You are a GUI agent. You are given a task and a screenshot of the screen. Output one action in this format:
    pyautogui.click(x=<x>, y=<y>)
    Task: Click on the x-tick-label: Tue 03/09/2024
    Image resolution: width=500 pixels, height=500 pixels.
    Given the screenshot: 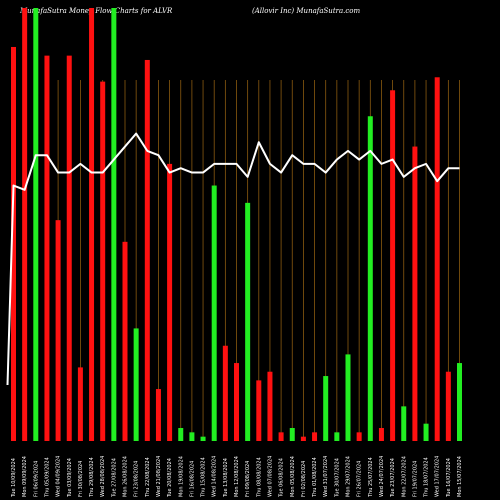 What is the action you would take?
    pyautogui.click(x=70, y=478)
    